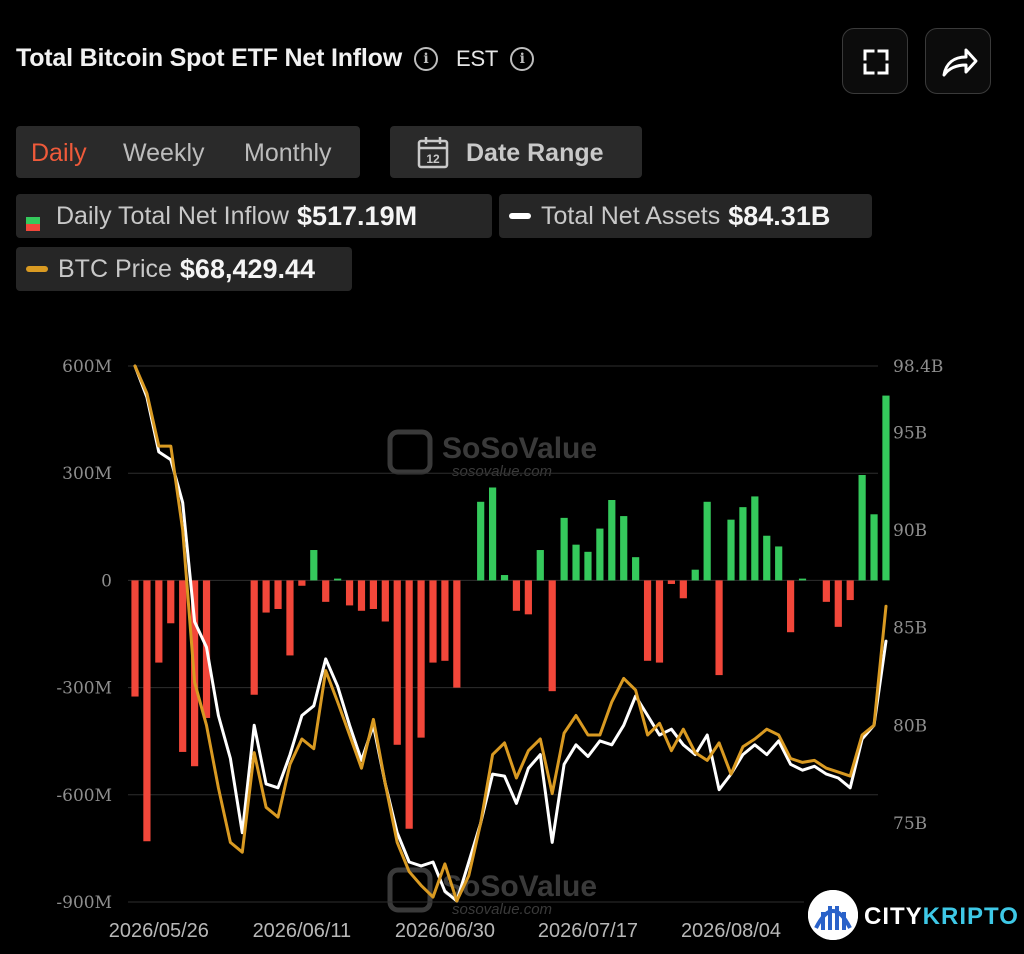  I want to click on calendar-icon: 12, so click(433, 153).